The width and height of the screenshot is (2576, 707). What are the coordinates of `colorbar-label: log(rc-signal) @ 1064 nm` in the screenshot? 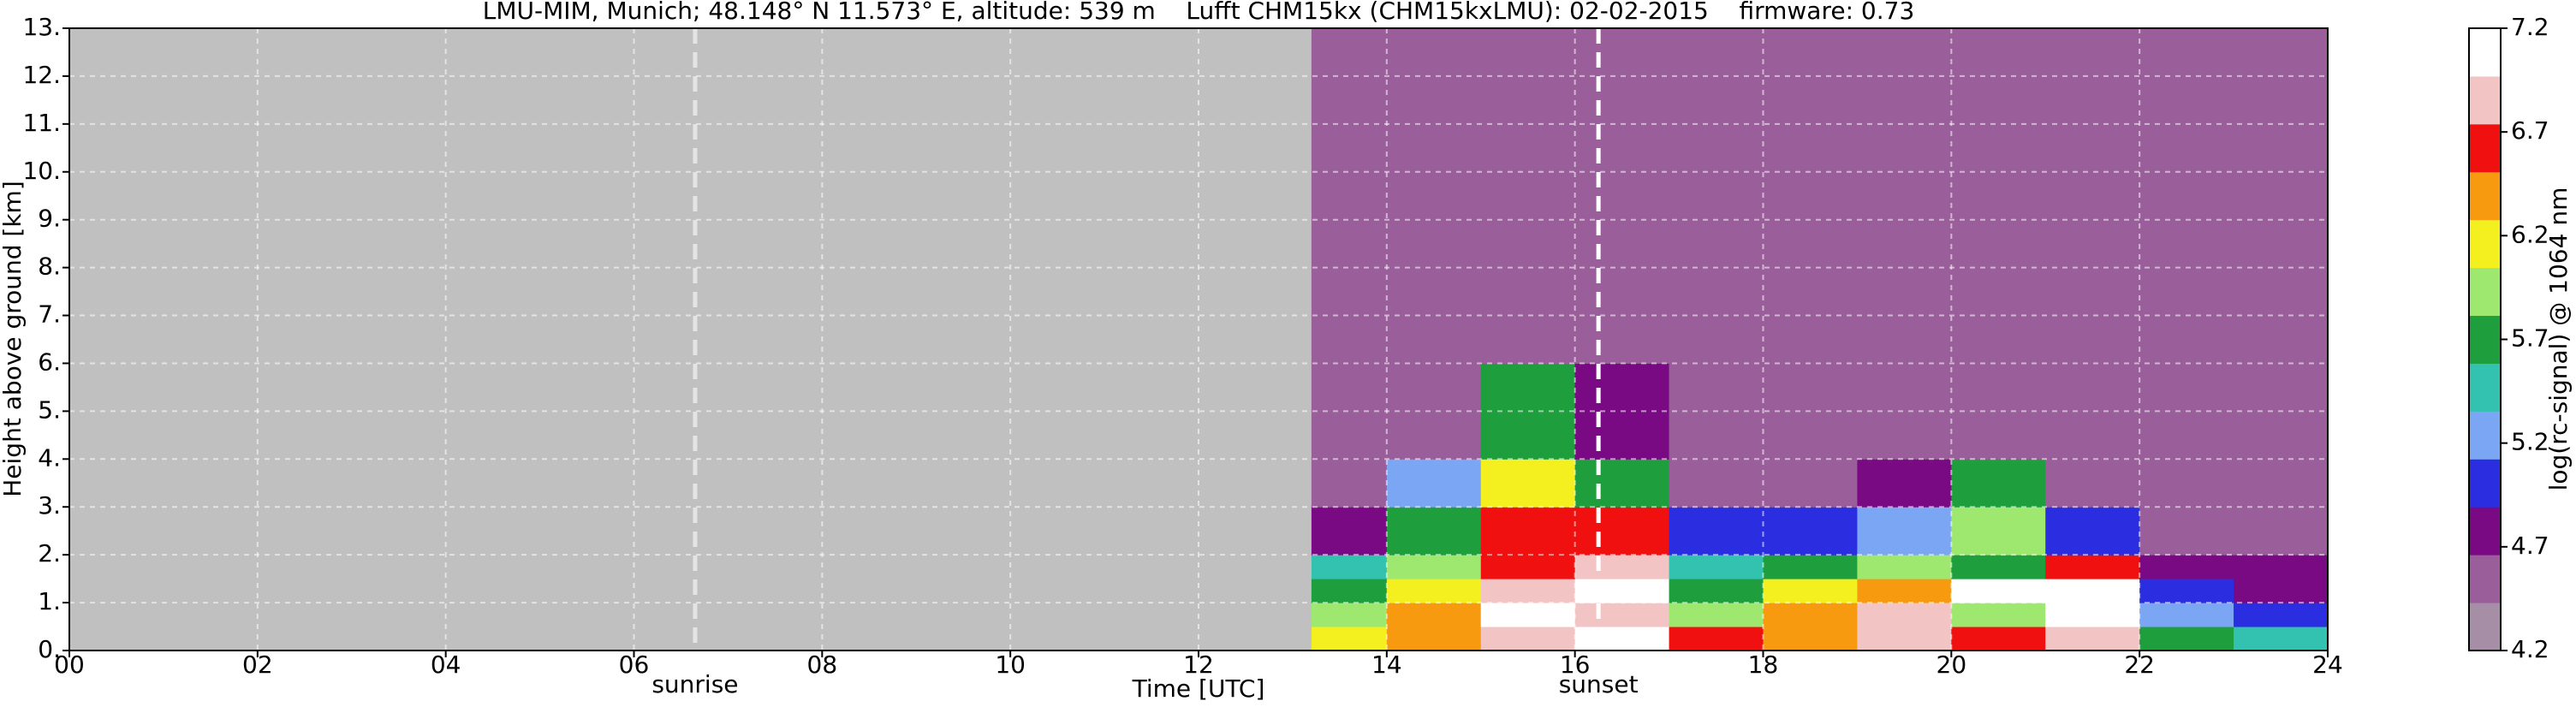 It's located at (2558, 339).